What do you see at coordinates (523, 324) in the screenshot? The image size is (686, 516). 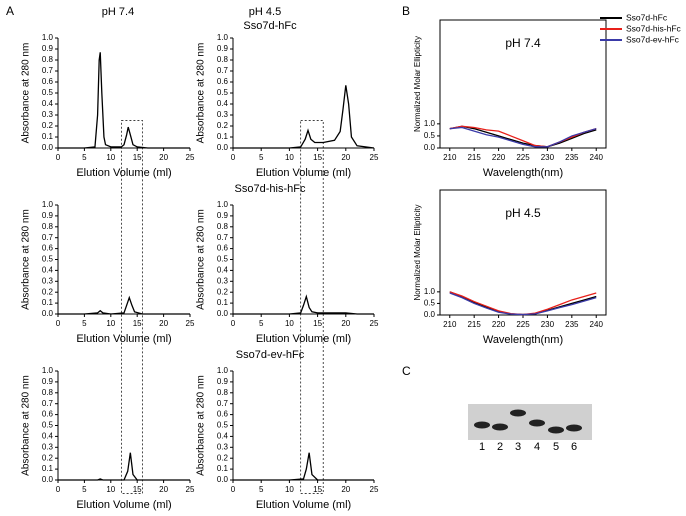 I see `x-tick-label: 225` at bounding box center [523, 324].